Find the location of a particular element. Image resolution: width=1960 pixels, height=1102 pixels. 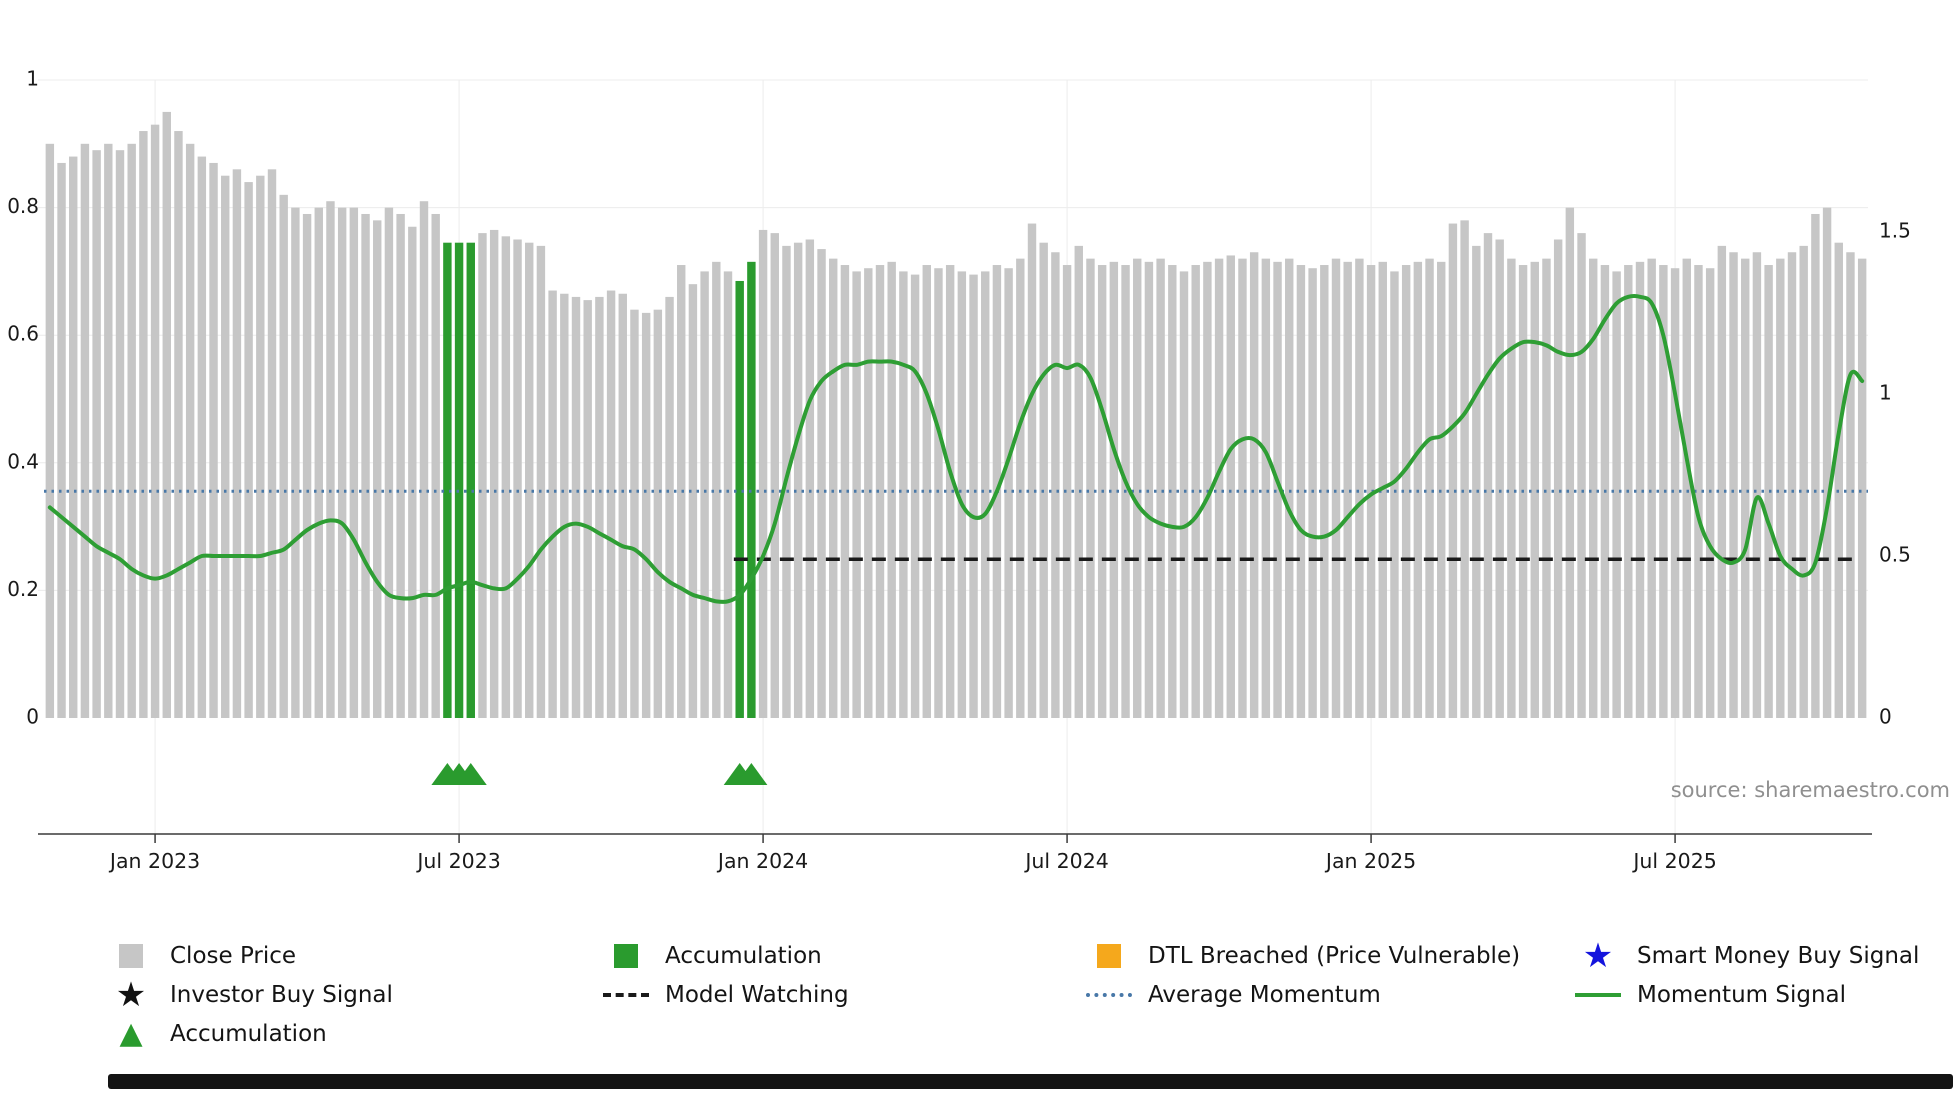

legend-column-4: ★ Smart Money Buy Signal Momentum Signal is located at coordinates (1747, 975).